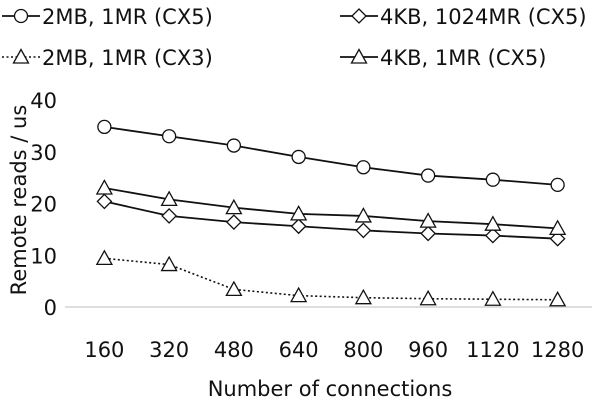 This screenshot has width=610, height=406. What do you see at coordinates (19, 200) in the screenshot?
I see `y-axis-label: Remote reads / us` at bounding box center [19, 200].